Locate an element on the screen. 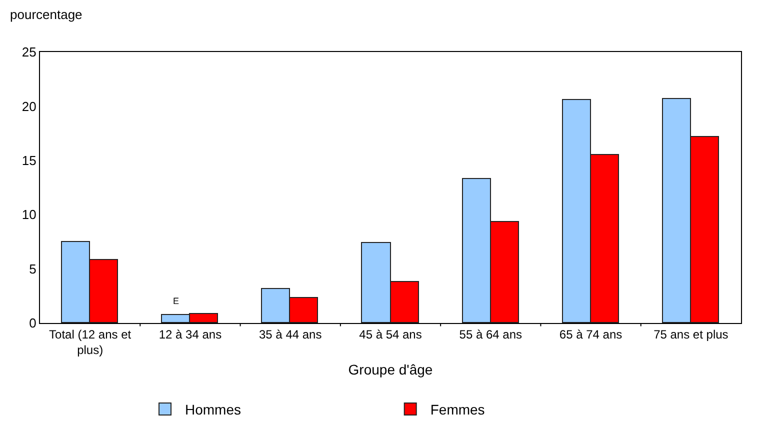 The width and height of the screenshot is (759, 437). y-tick-label: 0 is located at coordinates (32, 323).